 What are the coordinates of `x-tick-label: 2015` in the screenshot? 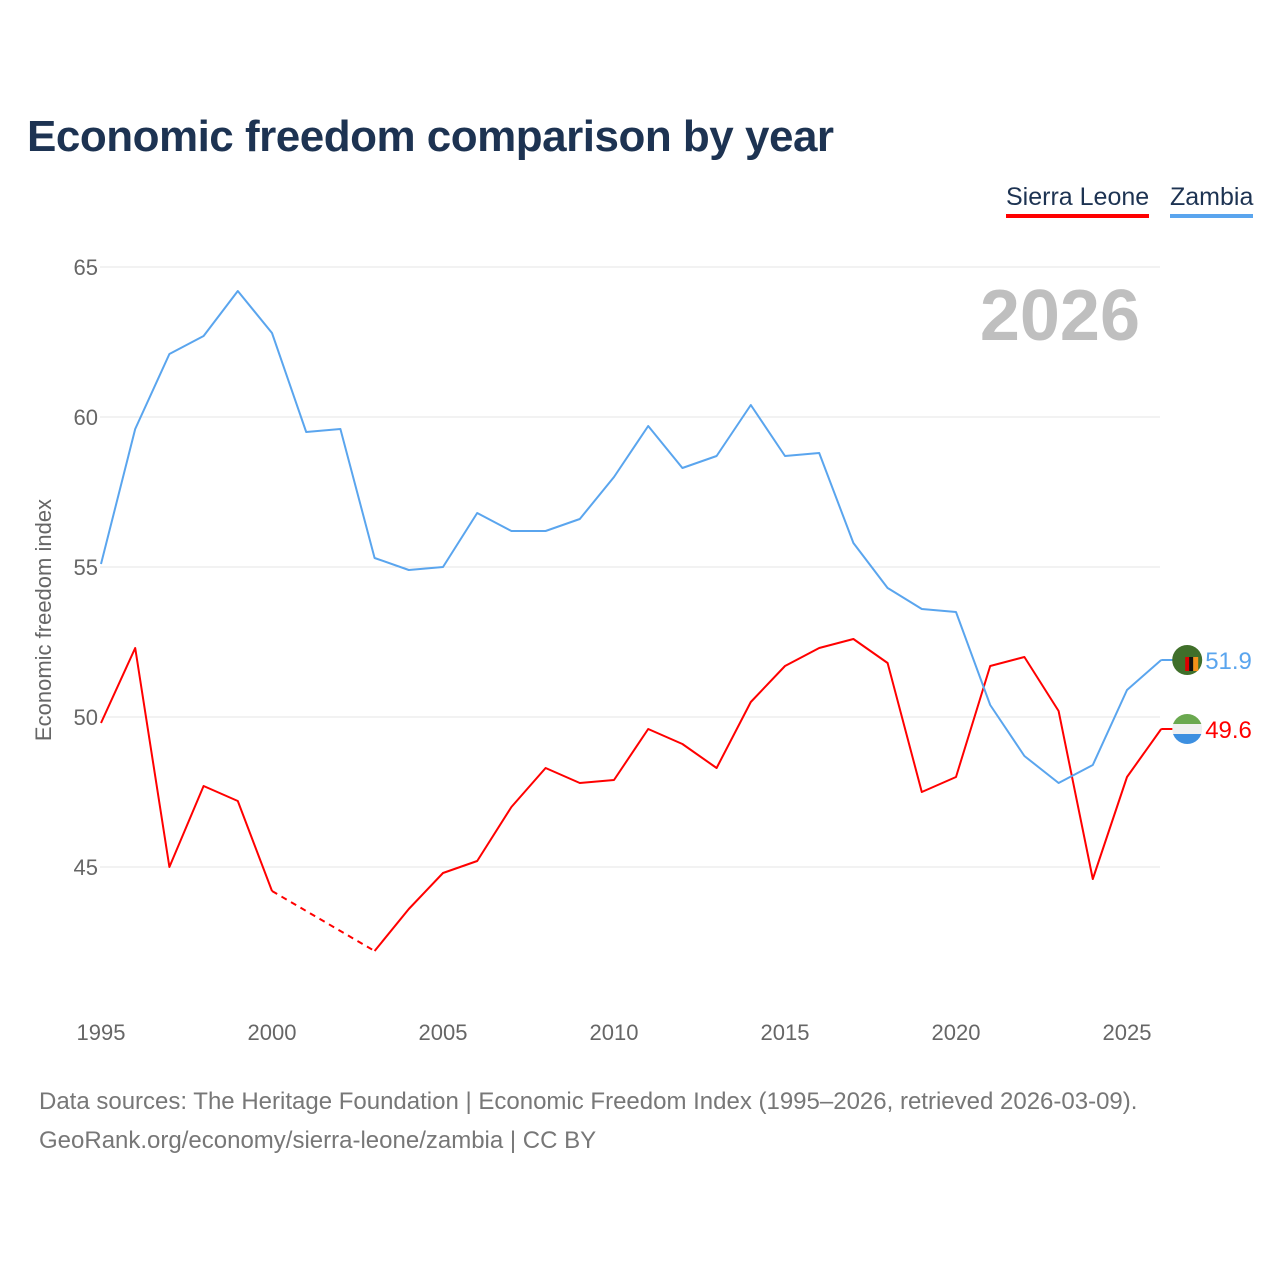 It's located at (785, 1032).